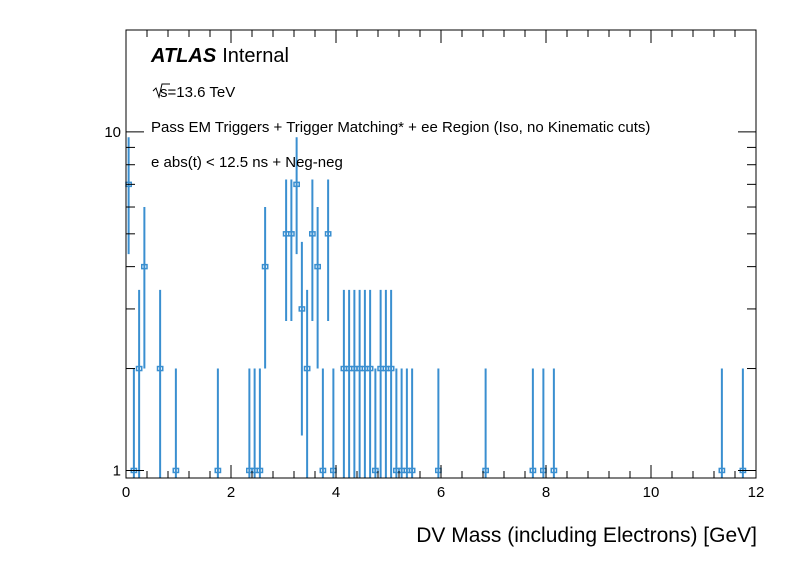 This screenshot has height=572, width=796. Describe the element at coordinates (546, 492) in the screenshot. I see `x-tick-label: 8` at that location.